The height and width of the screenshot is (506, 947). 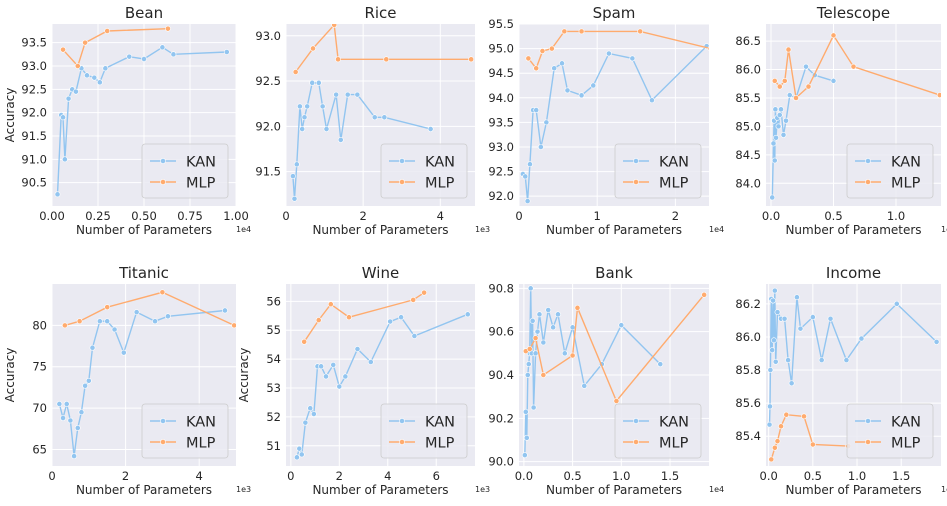 What do you see at coordinates (380, 273) in the screenshot?
I see `chart-title: Wine` at bounding box center [380, 273].